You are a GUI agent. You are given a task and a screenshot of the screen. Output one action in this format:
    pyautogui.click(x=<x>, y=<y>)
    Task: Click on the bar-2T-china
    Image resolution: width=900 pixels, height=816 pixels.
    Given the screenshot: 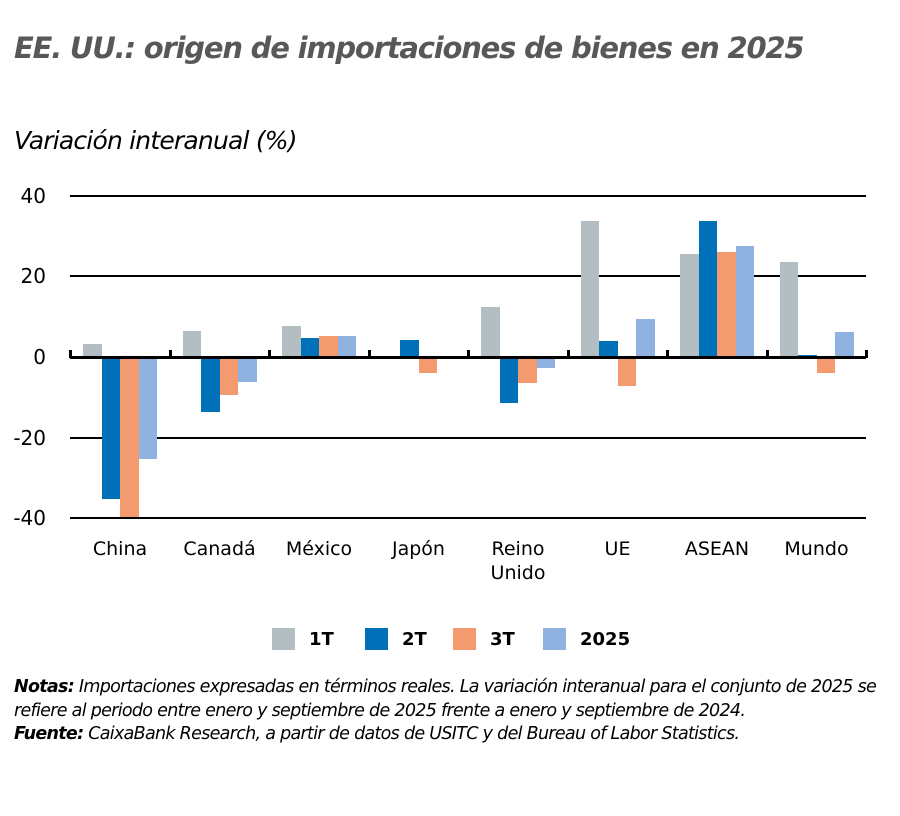 What is the action you would take?
    pyautogui.click(x=111, y=429)
    